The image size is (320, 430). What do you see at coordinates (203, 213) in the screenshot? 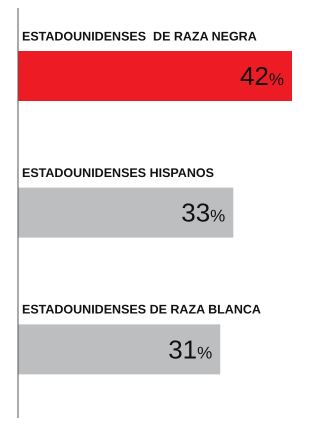
I see `data-label: 33%` at bounding box center [203, 213].